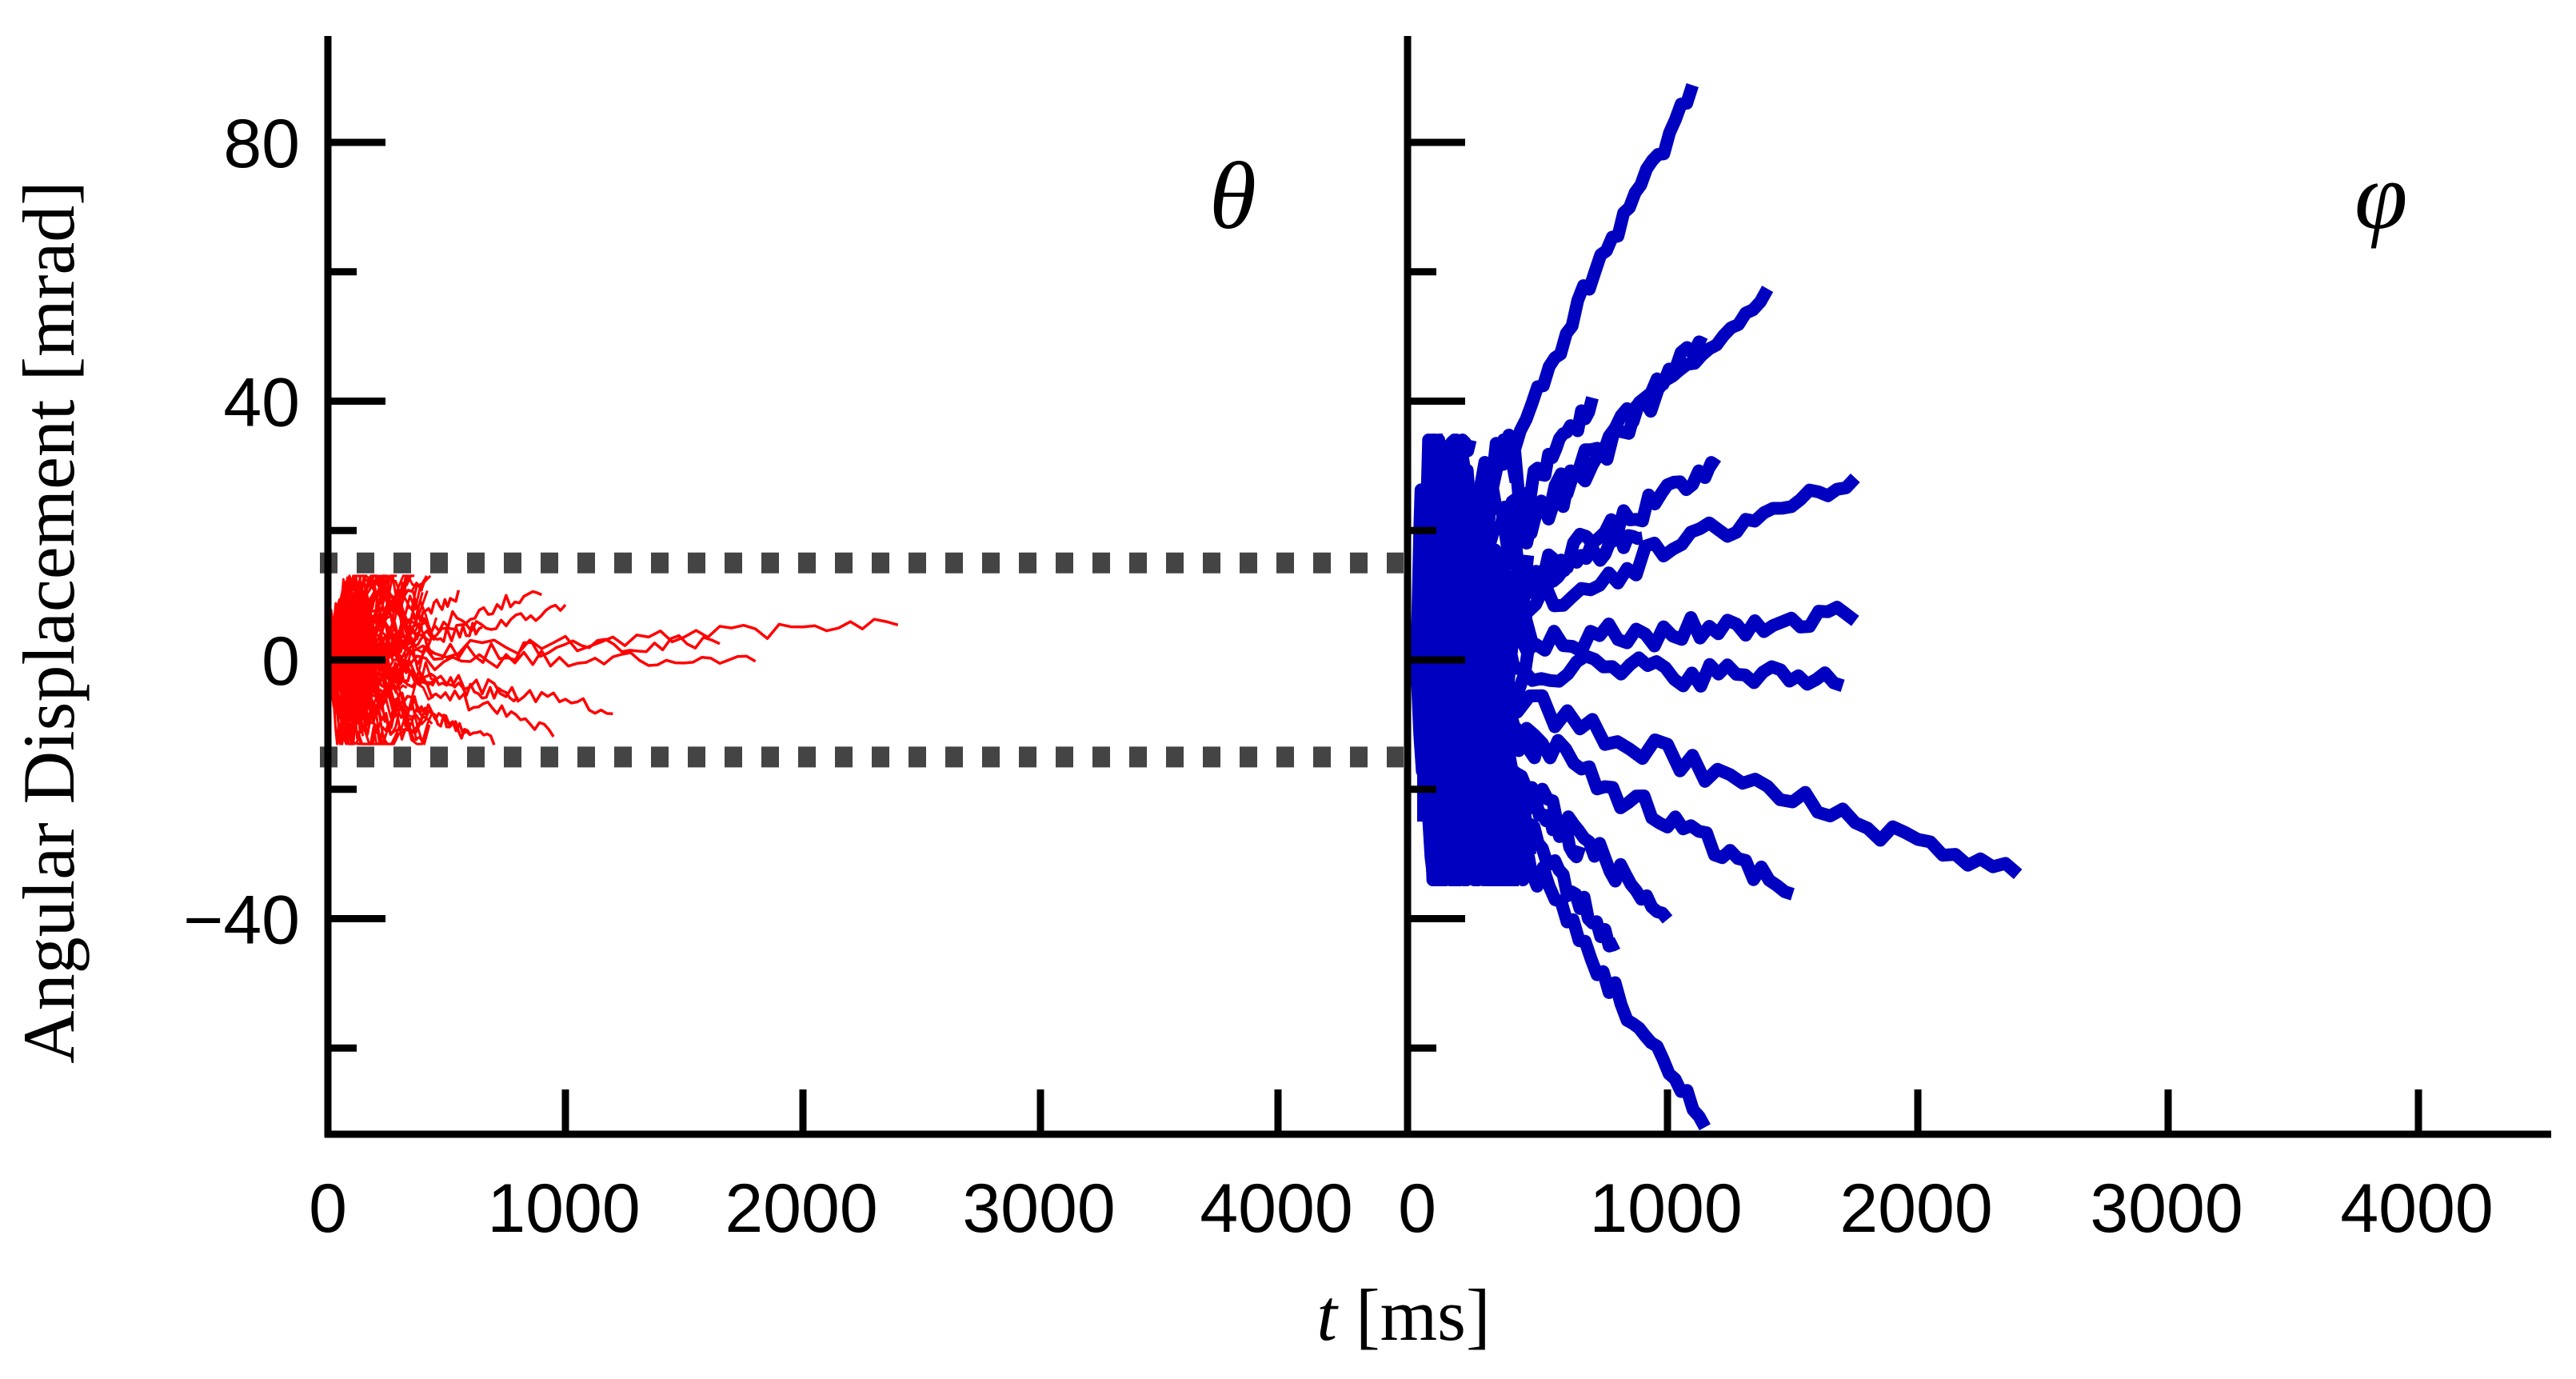 This screenshot has width=2576, height=1379. I want to click on x-axis-label: t [ms], so click(1403, 1315).